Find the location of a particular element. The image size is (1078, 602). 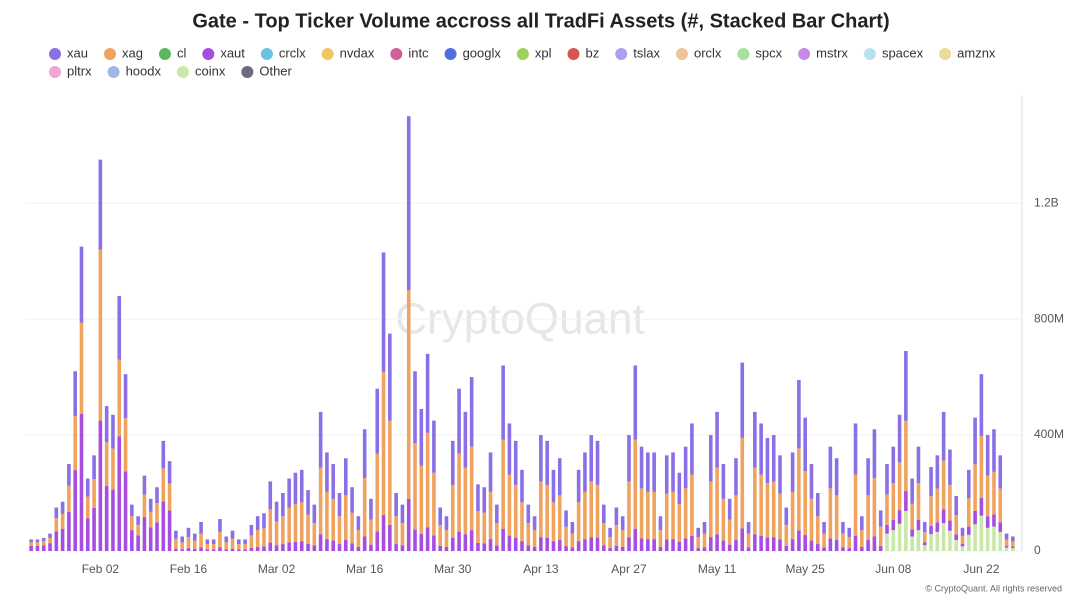

legend-item: xpl is located at coordinates (534, 52).